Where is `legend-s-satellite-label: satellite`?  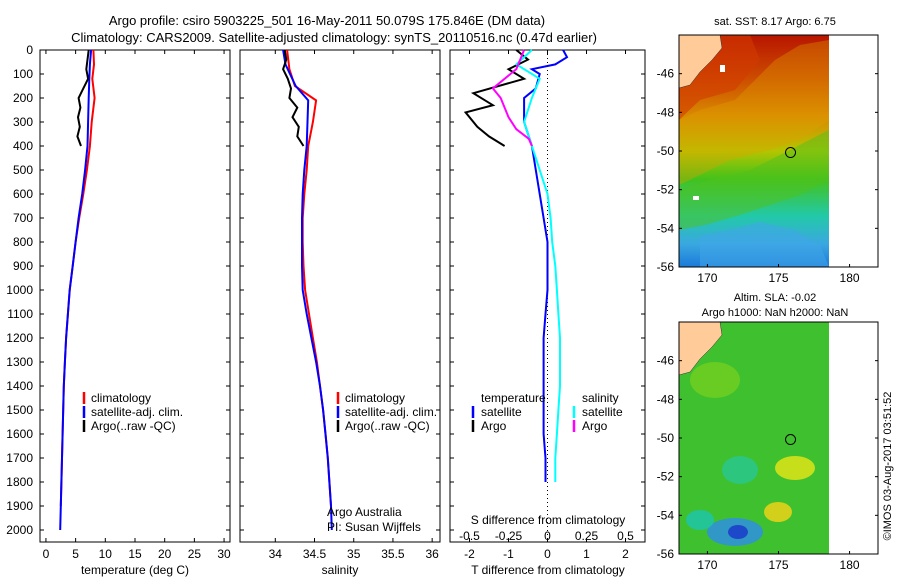 legend-s-satellite-label: satellite is located at coordinates (602, 412).